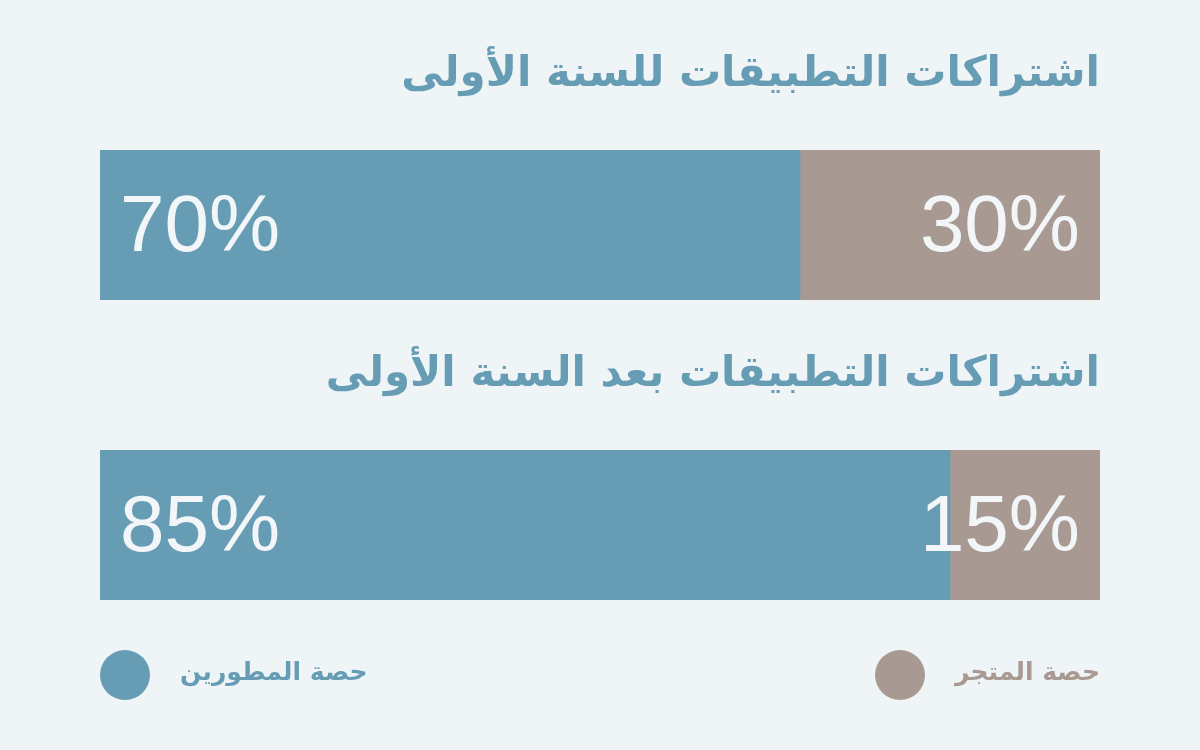 This screenshot has height=750, width=1200. What do you see at coordinates (750, 72) in the screenshot?
I see `chart-title: اشتراكات التطبيقات للسنة الأولى` at bounding box center [750, 72].